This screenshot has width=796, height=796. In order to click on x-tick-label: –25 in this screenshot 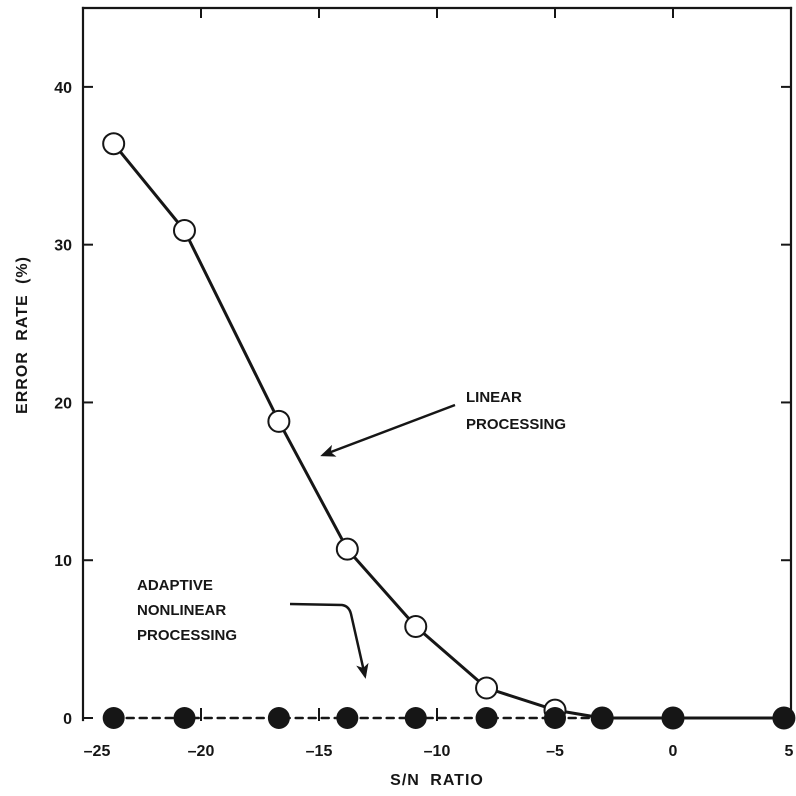, I will do `click(97, 751)`.